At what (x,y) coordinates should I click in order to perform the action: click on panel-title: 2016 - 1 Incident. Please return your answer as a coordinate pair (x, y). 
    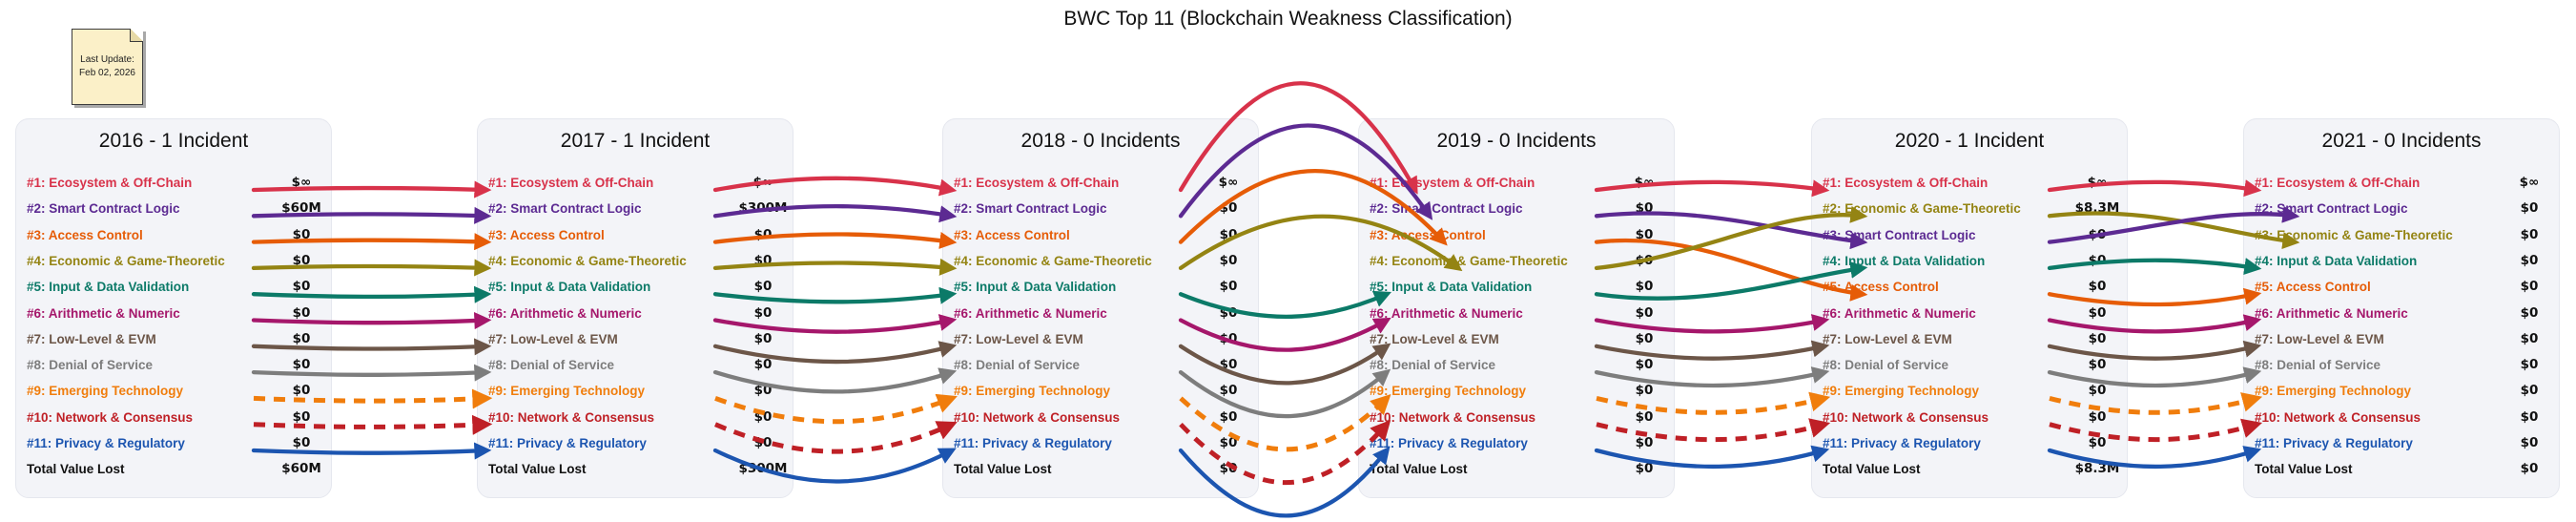
    Looking at the image, I should click on (173, 141).